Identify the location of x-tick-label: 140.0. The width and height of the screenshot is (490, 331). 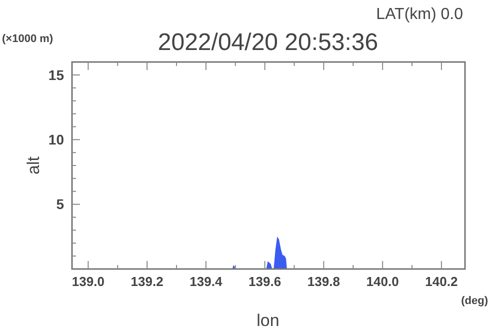
(382, 281).